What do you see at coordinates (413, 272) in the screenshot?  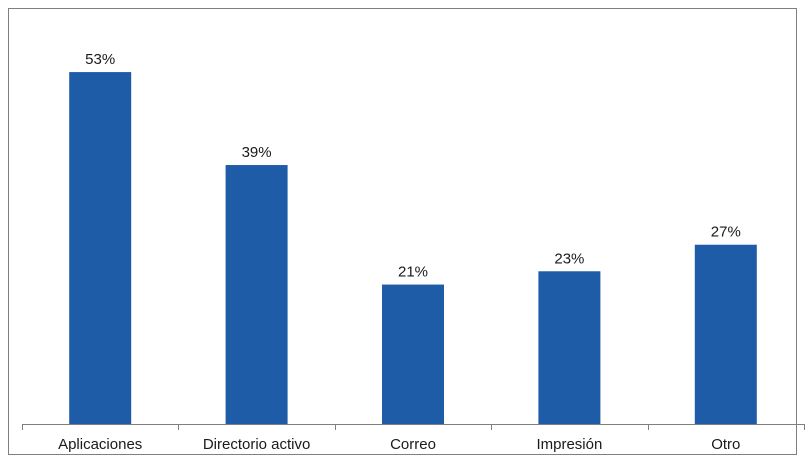 I see `data-label: 21%` at bounding box center [413, 272].